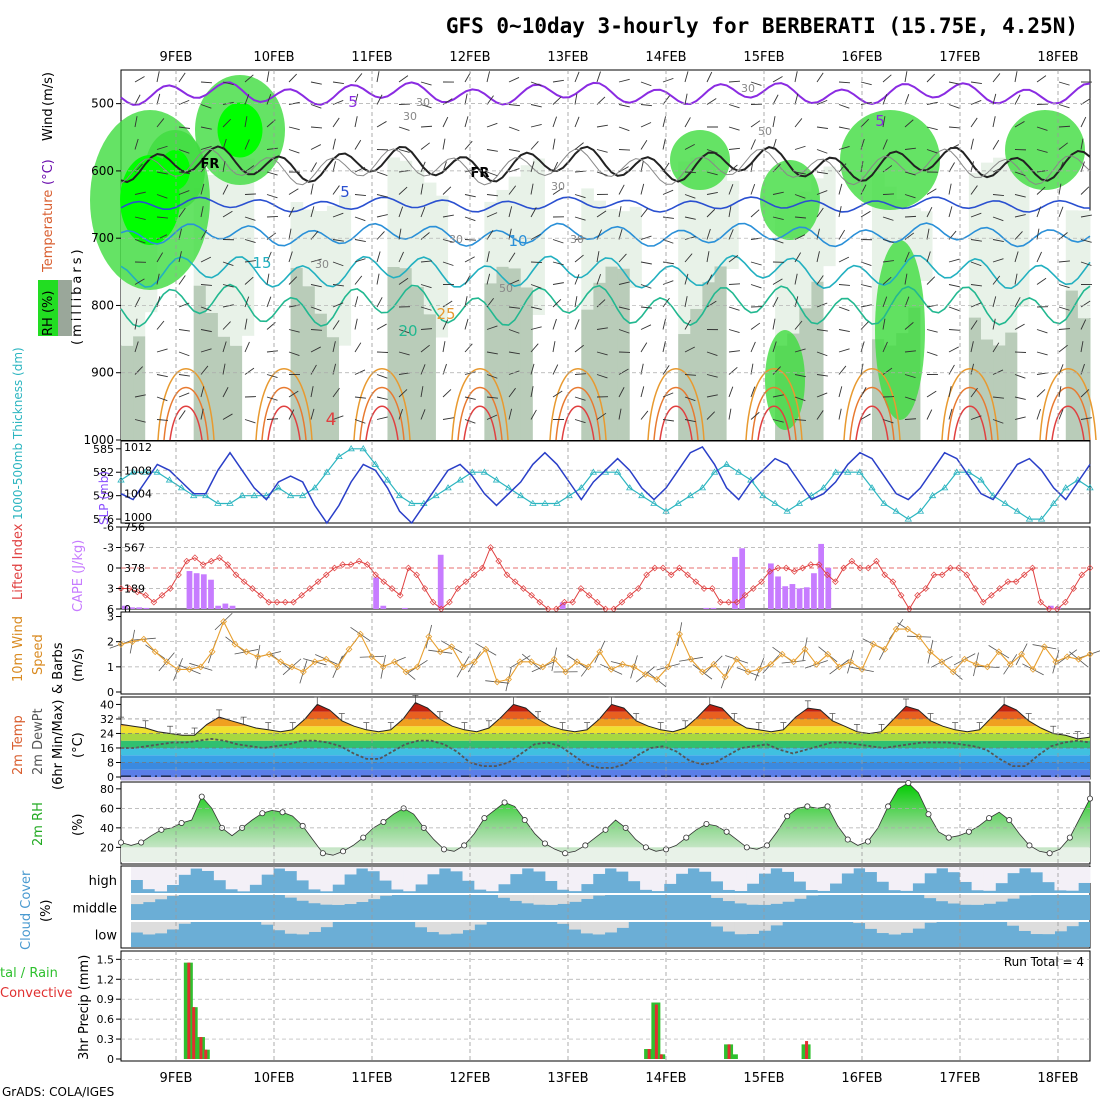  What do you see at coordinates (785, 380) in the screenshot?
I see `rh-high-blob` at bounding box center [785, 380].